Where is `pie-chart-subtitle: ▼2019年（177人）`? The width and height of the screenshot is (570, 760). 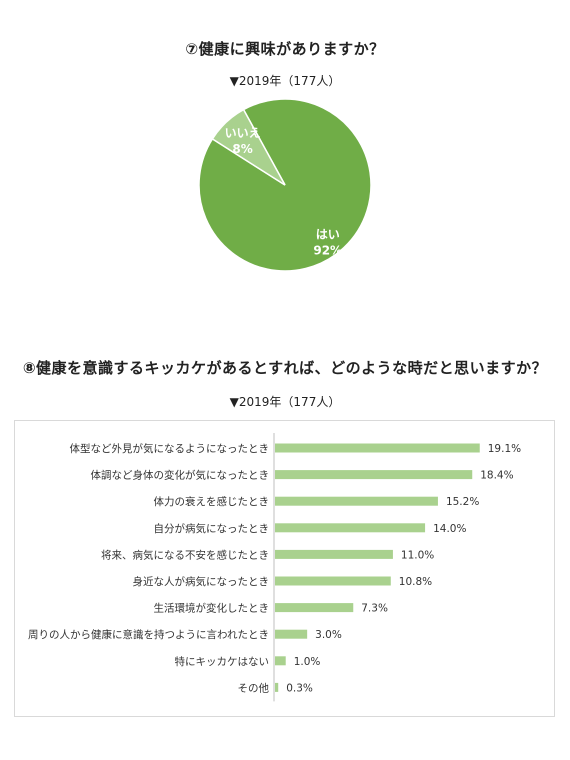
pie-chart-subtitle: ▼2019年（177人） is located at coordinates (285, 81).